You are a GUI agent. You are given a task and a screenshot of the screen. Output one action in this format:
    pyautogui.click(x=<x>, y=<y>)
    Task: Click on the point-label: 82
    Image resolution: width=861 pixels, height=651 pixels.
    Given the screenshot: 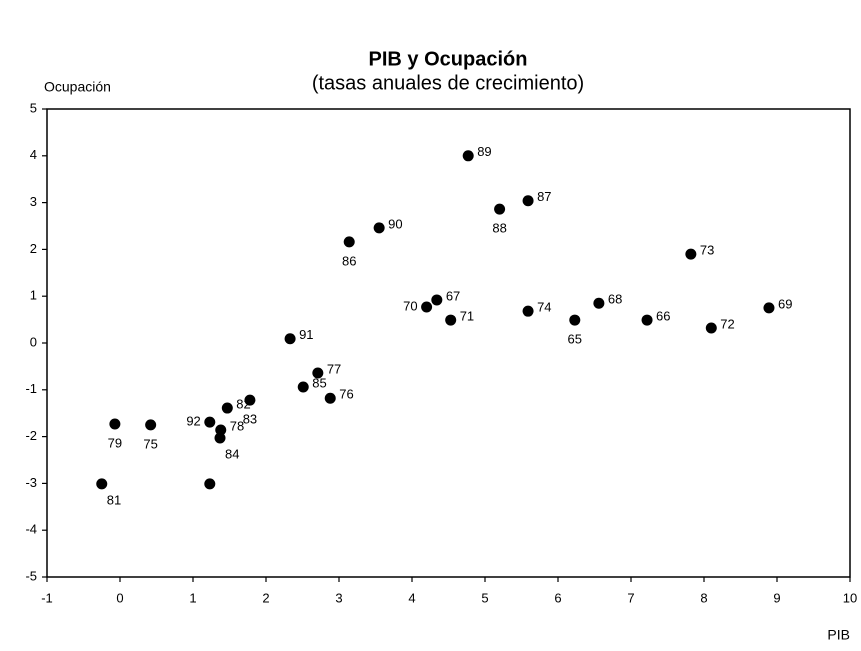 What is the action you would take?
    pyautogui.click(x=243, y=403)
    